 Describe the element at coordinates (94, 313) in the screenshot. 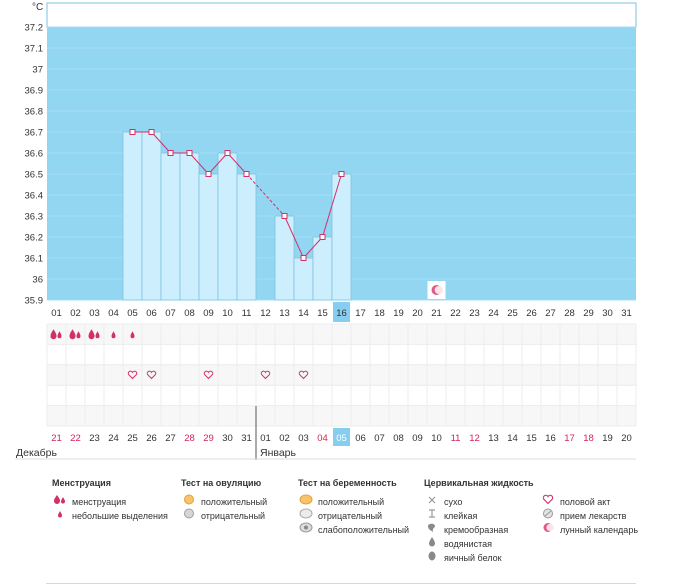

I see `cycle-day-label: 03` at that location.